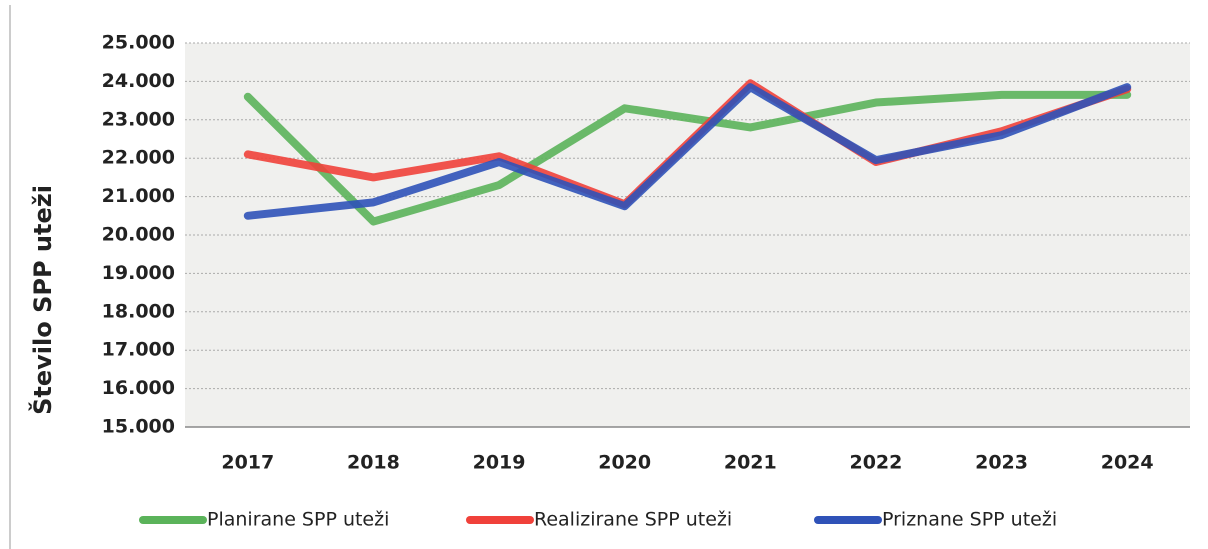 This screenshot has width=1208, height=549. I want to click on legend-label: Planirane SPP uteži, so click(298, 520).